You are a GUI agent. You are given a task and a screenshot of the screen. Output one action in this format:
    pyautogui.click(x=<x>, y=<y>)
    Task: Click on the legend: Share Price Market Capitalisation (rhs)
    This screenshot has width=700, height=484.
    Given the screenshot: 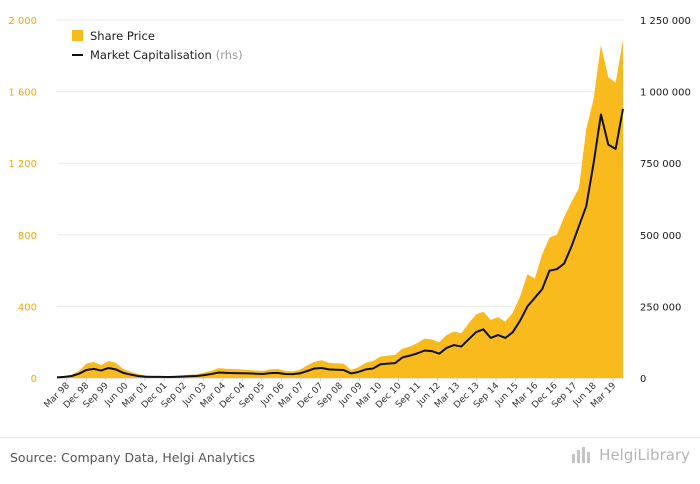 What is the action you would take?
    pyautogui.click(x=157, y=45)
    